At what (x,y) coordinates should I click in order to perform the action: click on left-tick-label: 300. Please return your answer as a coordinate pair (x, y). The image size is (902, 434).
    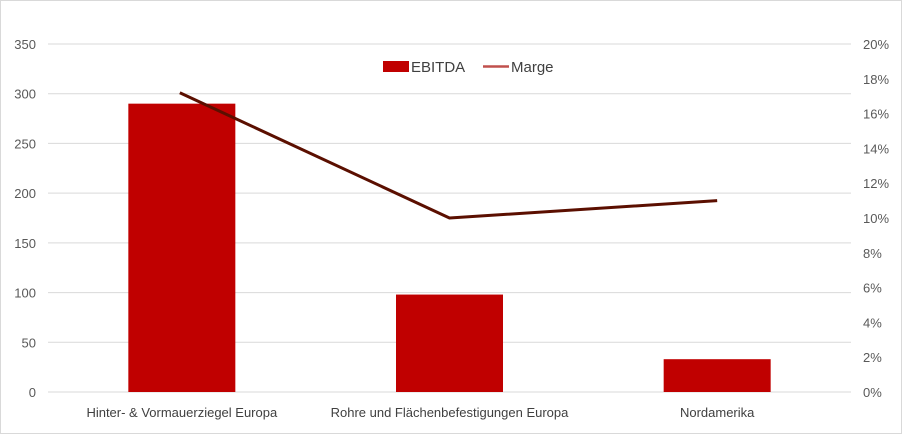
    Looking at the image, I should click on (25, 94).